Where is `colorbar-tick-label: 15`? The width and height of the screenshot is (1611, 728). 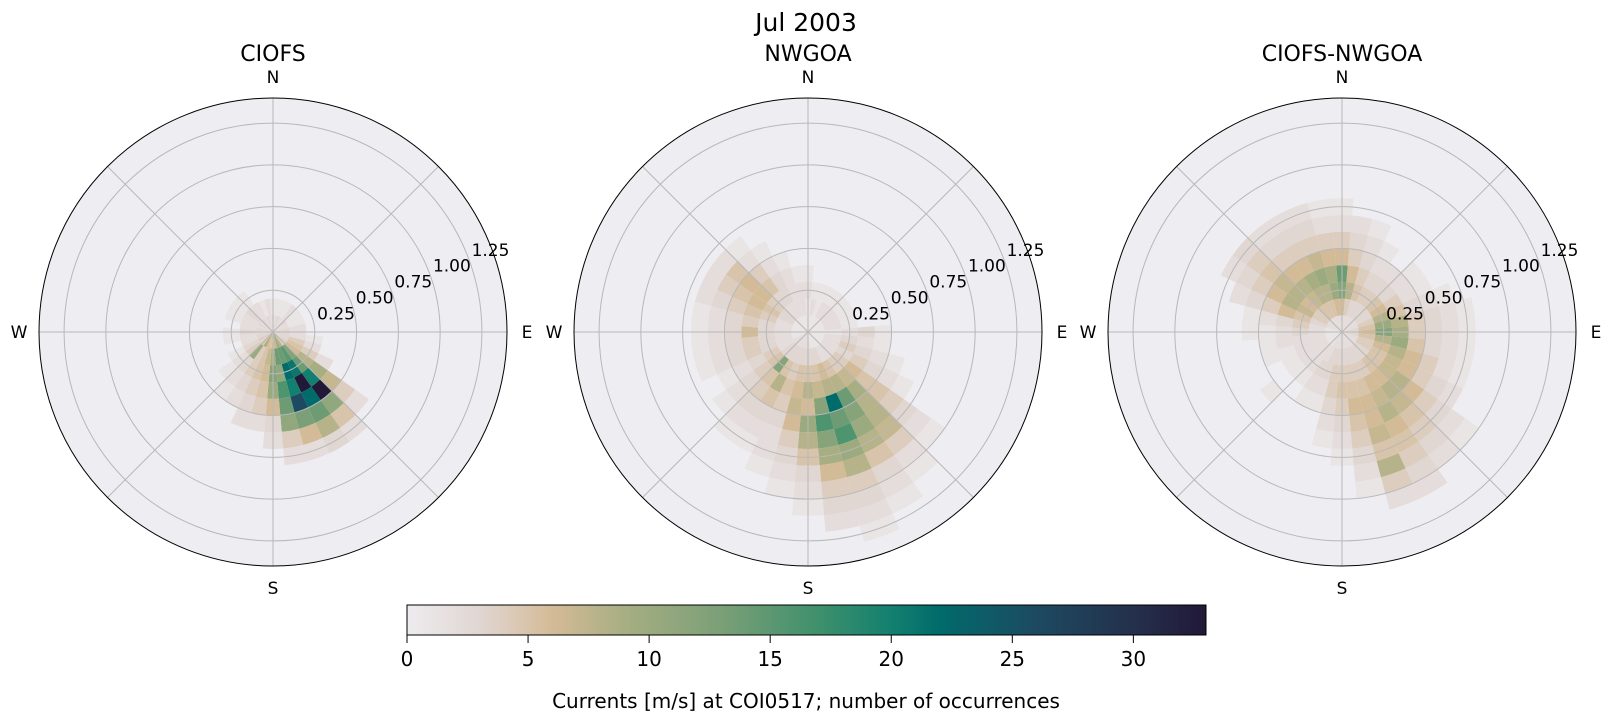 colorbar-tick-label: 15 is located at coordinates (769, 659).